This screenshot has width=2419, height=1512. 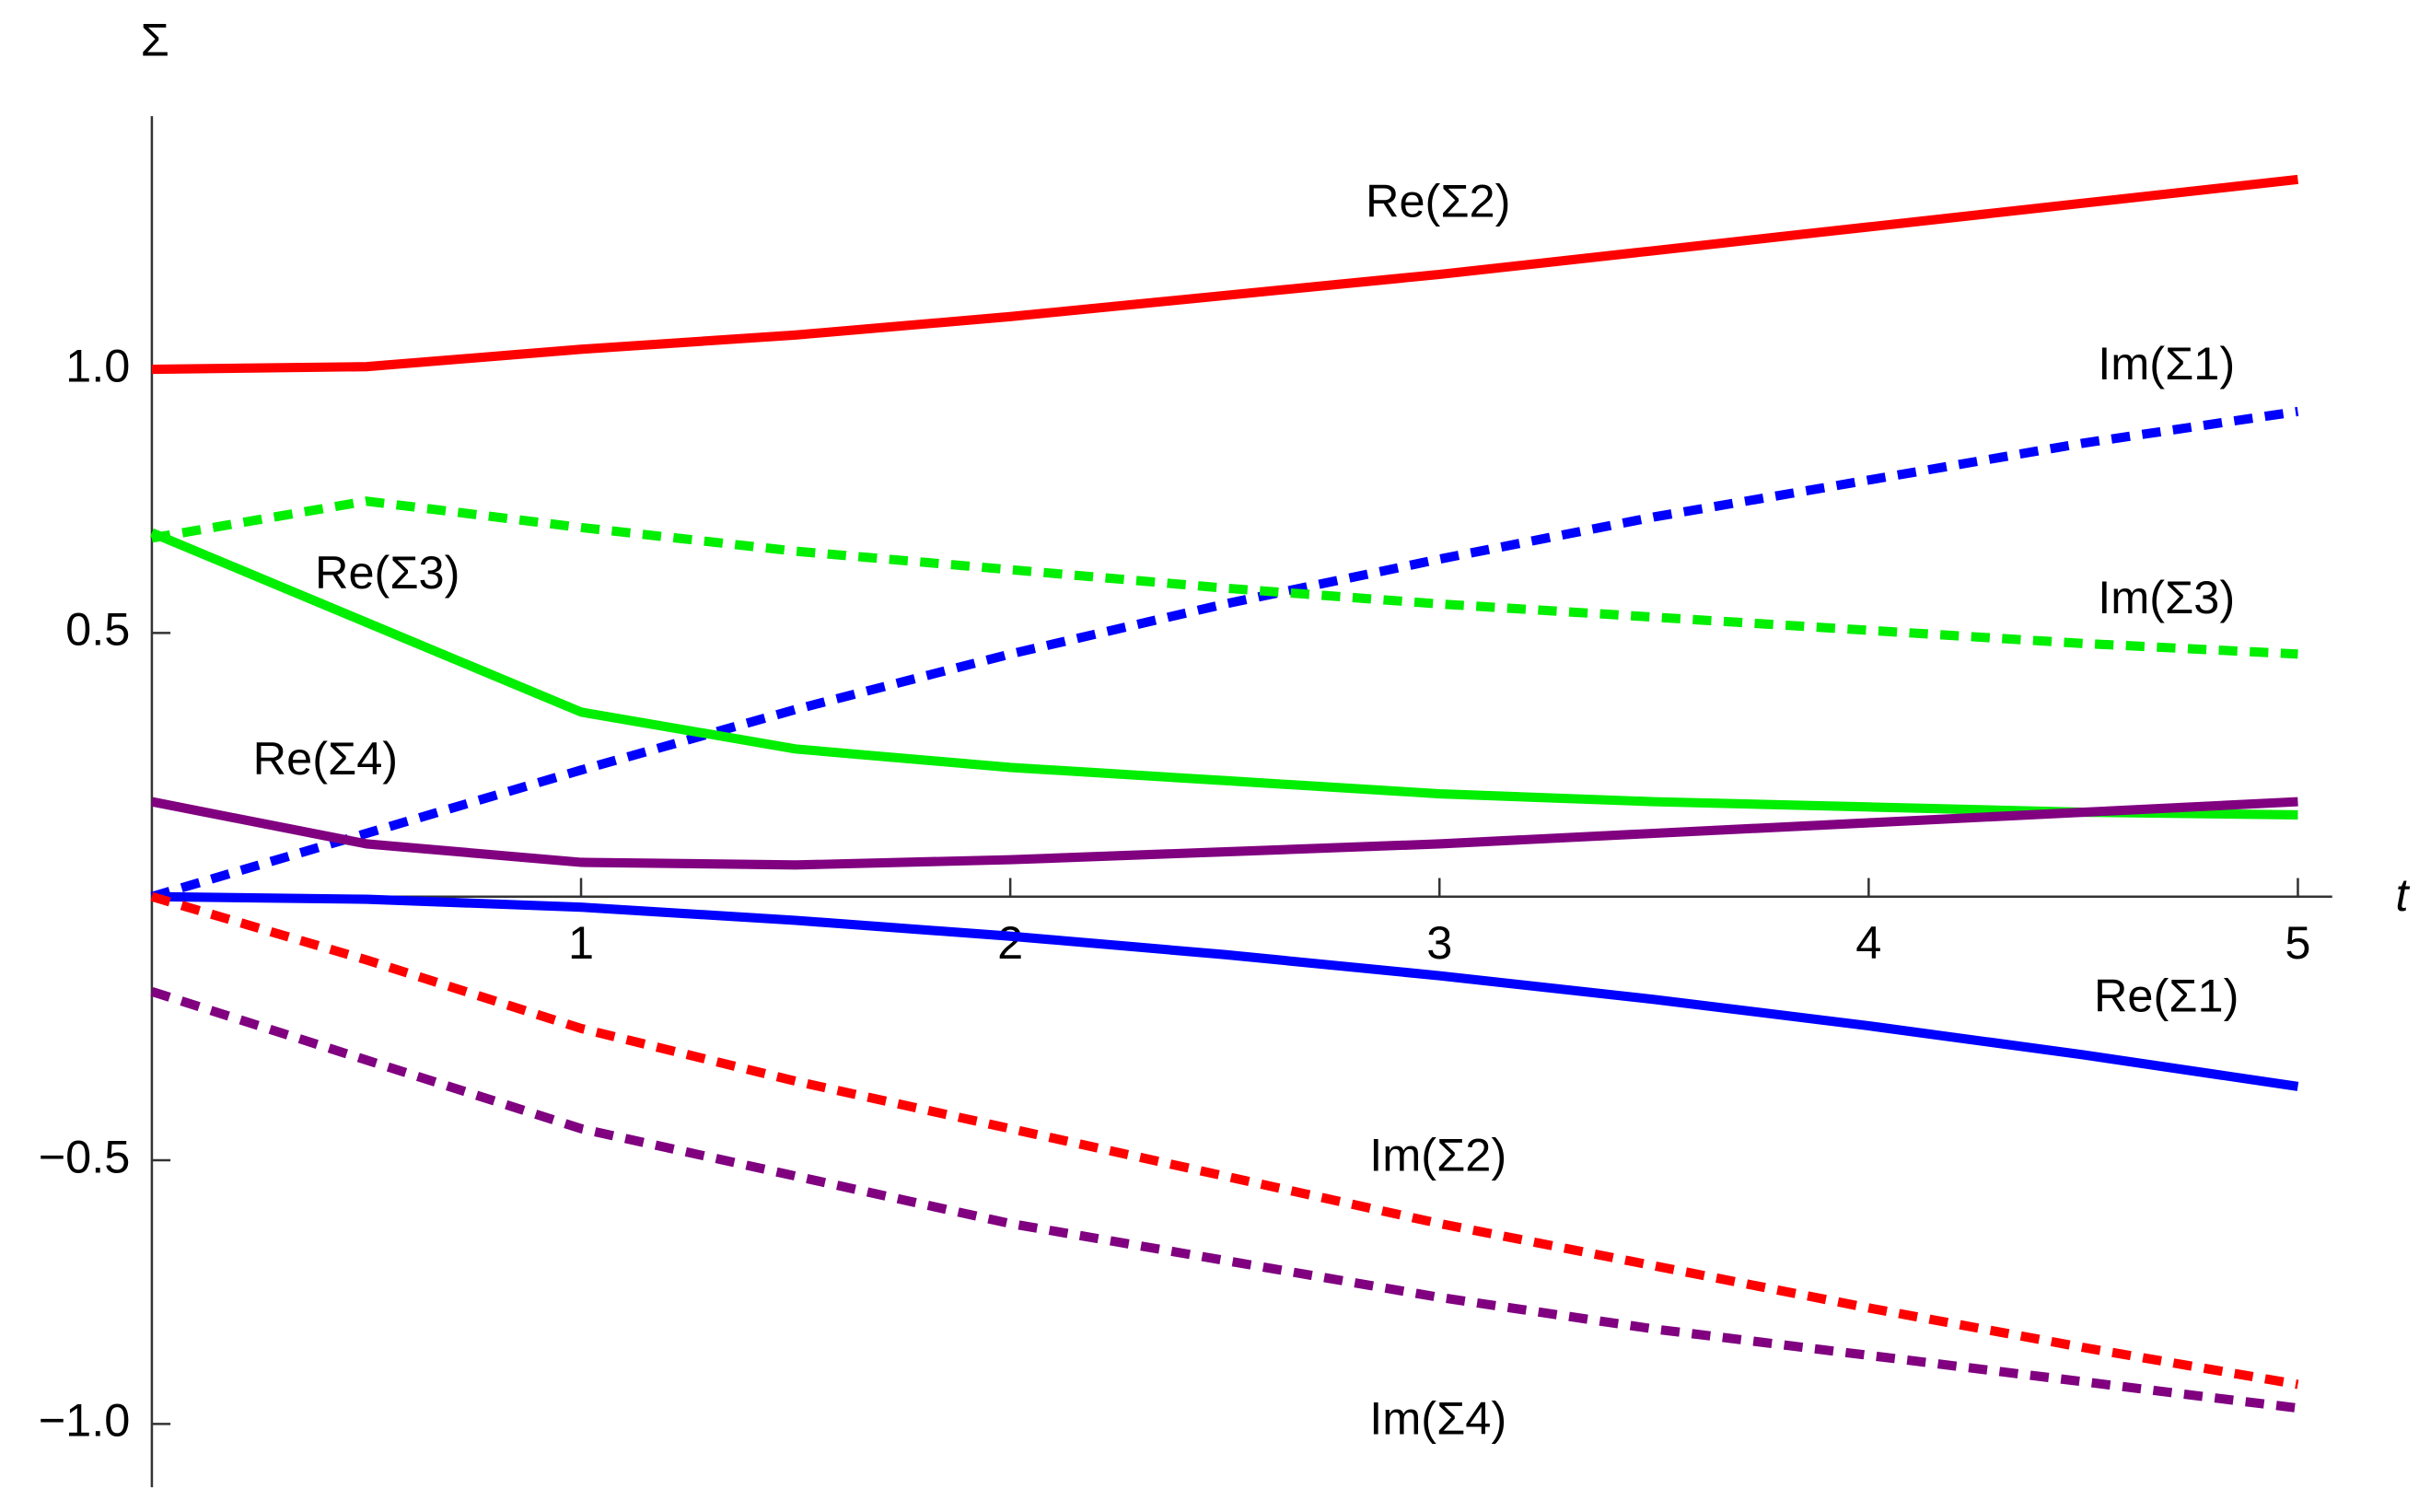 I want to click on y-tick-label: −0.5, so click(x=85, y=1156).